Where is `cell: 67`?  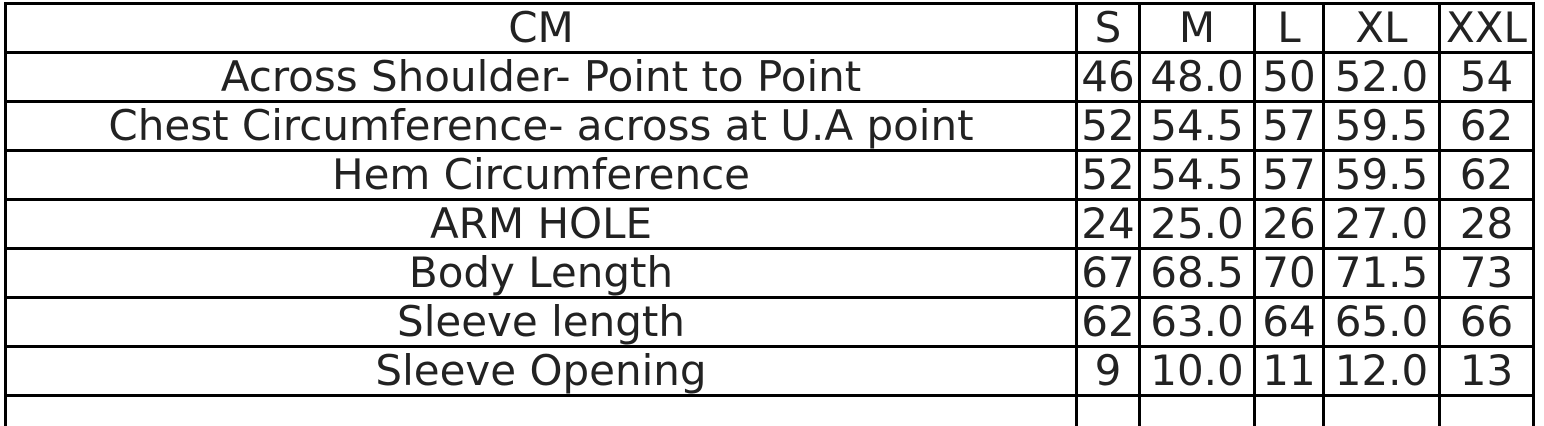
cell: 67 is located at coordinates (1108, 273).